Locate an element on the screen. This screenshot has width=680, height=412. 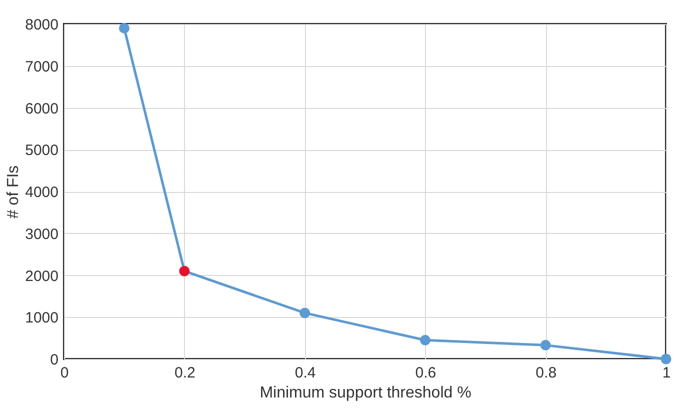
y-tick-label: 1000 is located at coordinates (41, 318).